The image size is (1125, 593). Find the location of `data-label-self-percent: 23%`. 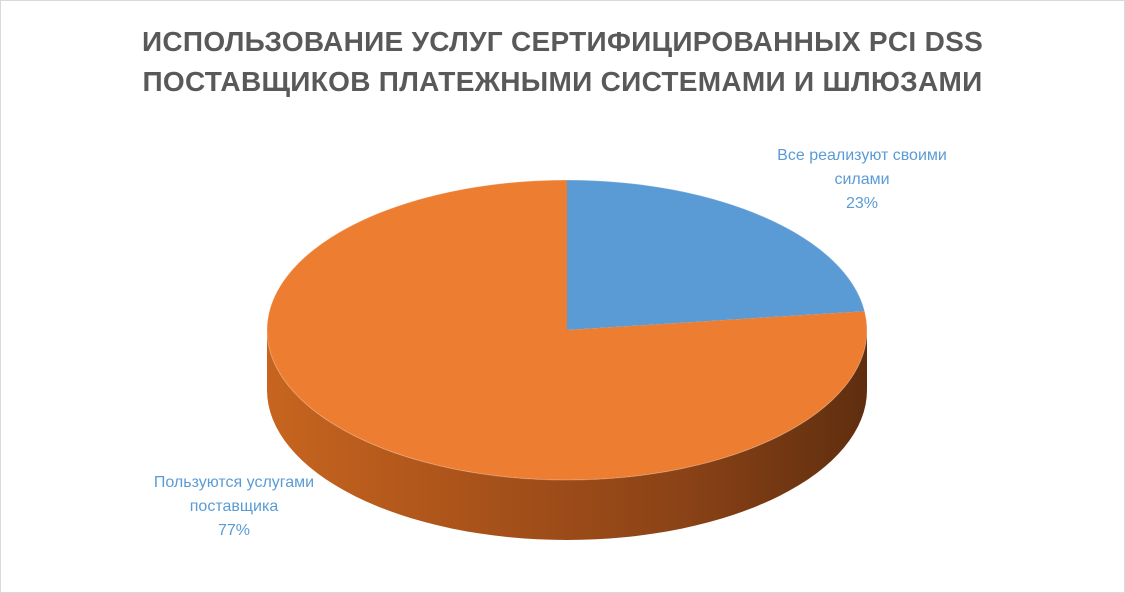

data-label-self-percent: 23% is located at coordinates (862, 203).